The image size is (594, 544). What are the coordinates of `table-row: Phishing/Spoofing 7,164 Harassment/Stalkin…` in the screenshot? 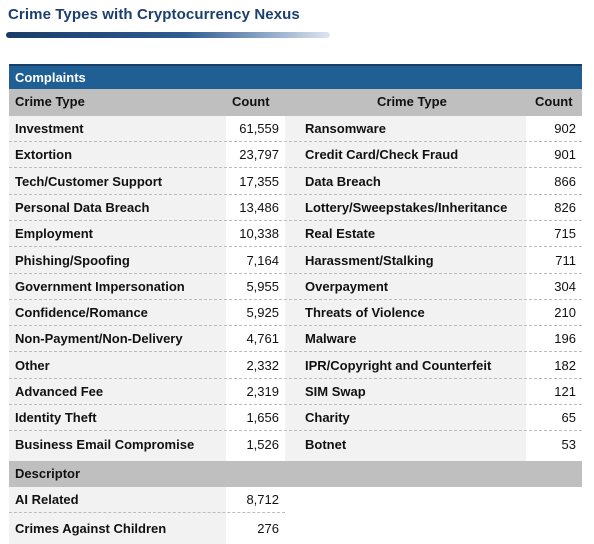 It's located at (295, 261).